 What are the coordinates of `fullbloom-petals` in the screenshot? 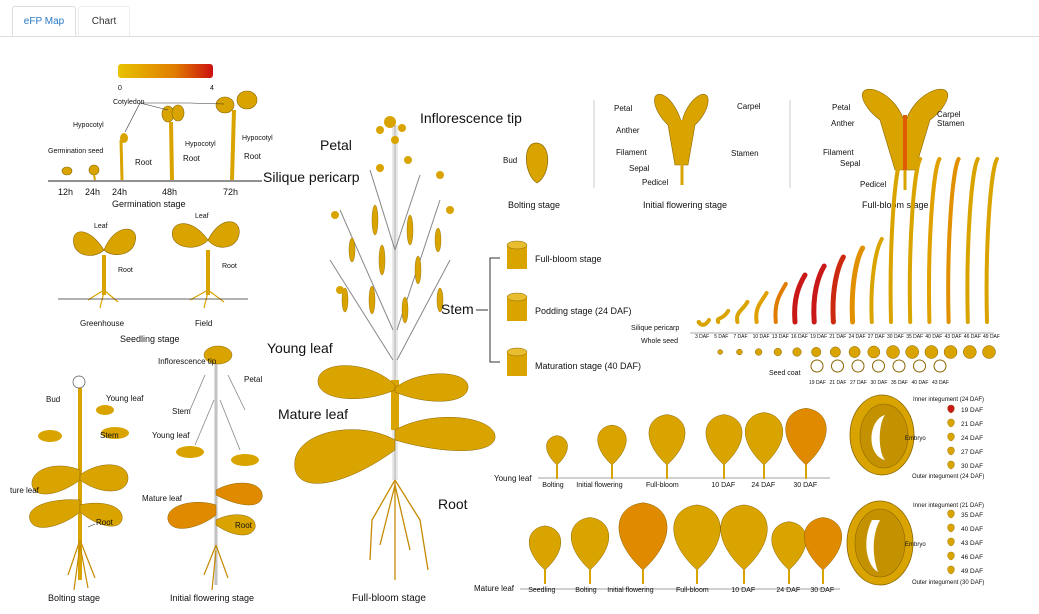 It's located at (392, 225).